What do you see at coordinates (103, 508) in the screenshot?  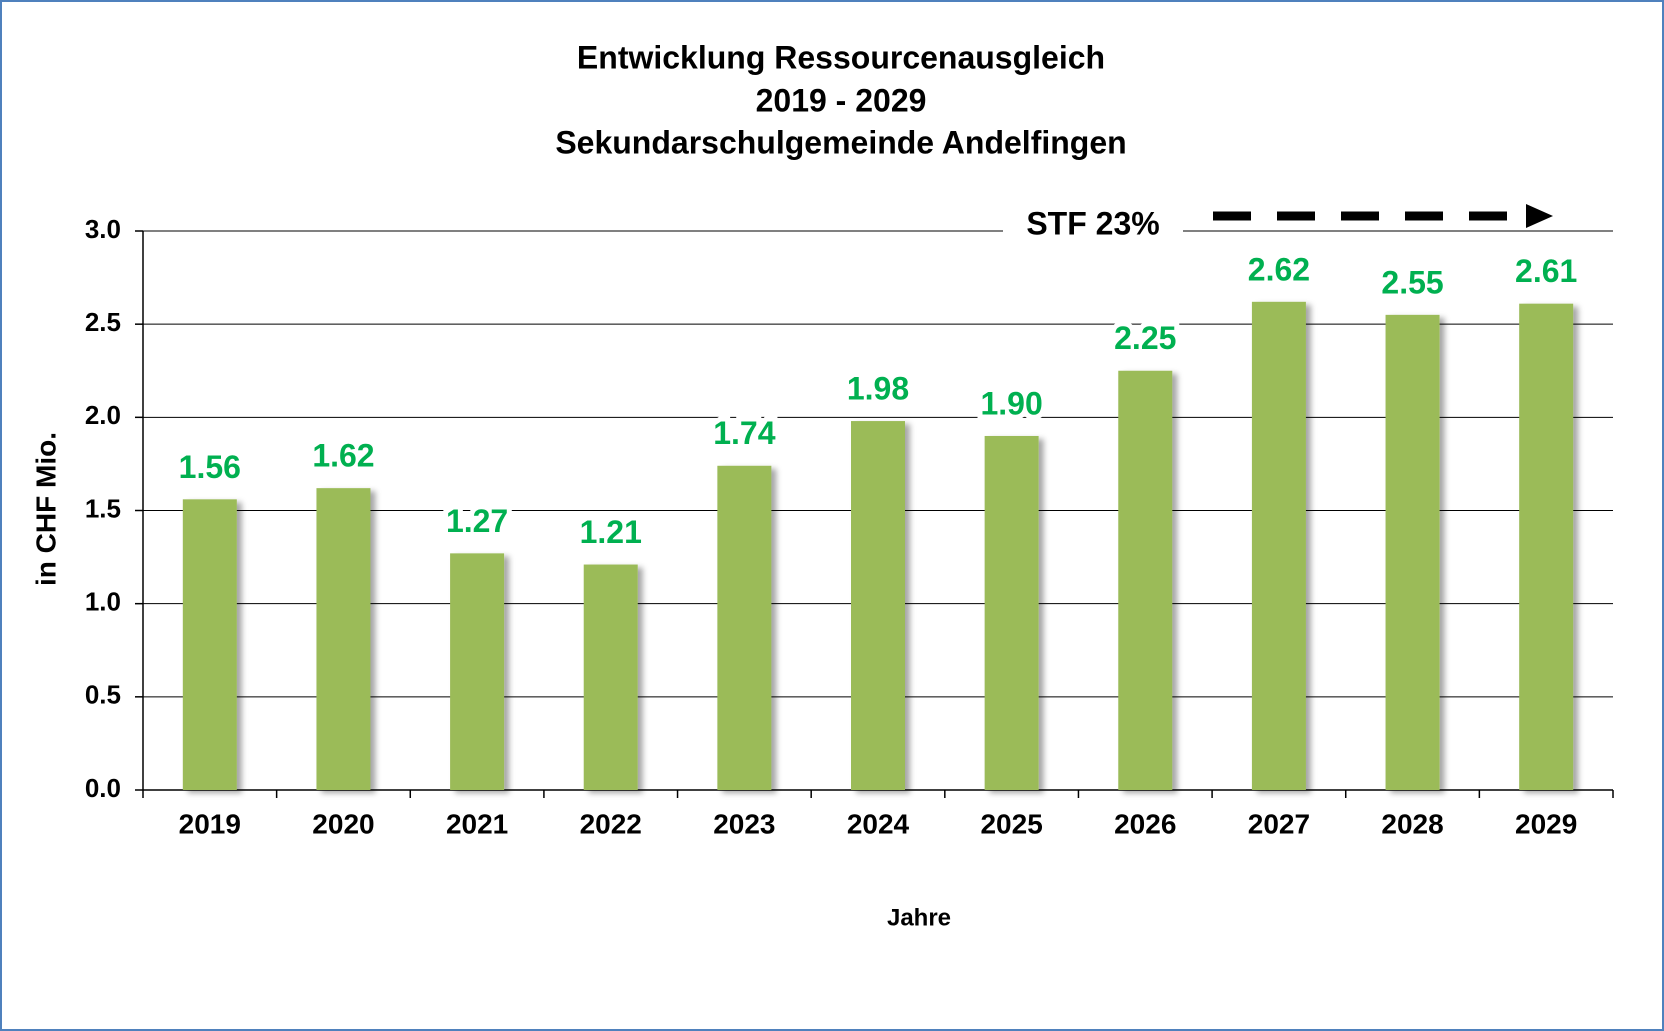 I see `y-tick-label: 1.5` at bounding box center [103, 508].